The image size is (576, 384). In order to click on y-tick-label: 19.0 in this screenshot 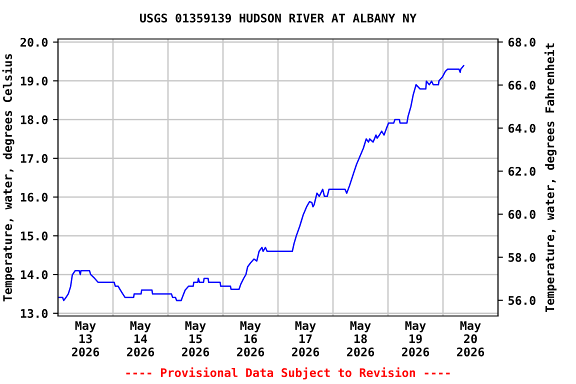, I will do `click(34, 81)`.